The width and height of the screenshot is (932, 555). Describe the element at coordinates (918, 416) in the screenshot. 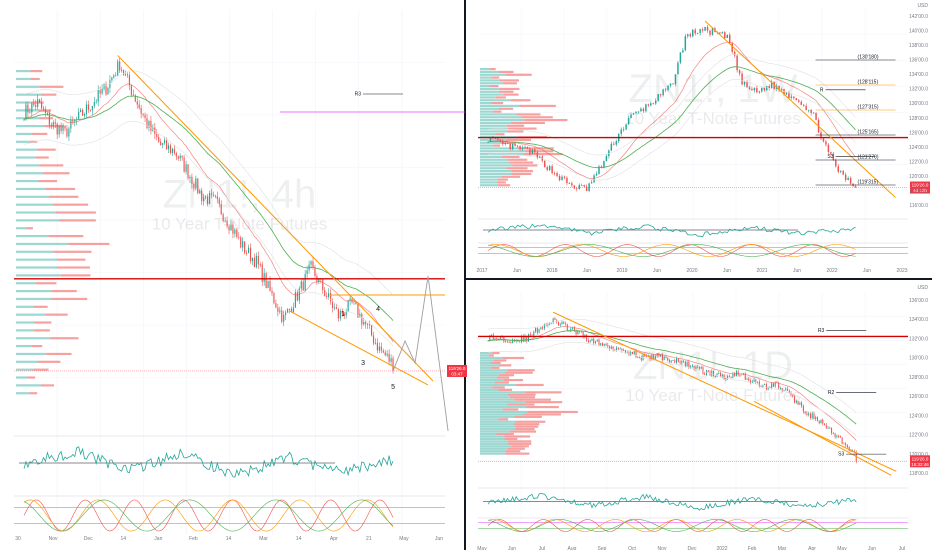

I see `y-tick-label: 124'00.0` at that location.